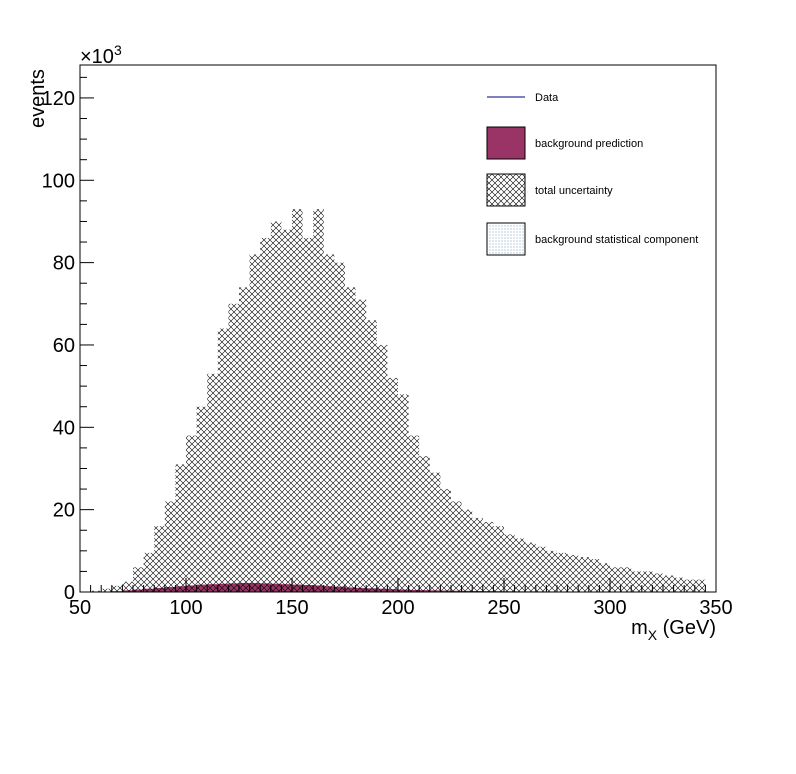  I want to click on x-tick-label: 300, so click(609, 608).